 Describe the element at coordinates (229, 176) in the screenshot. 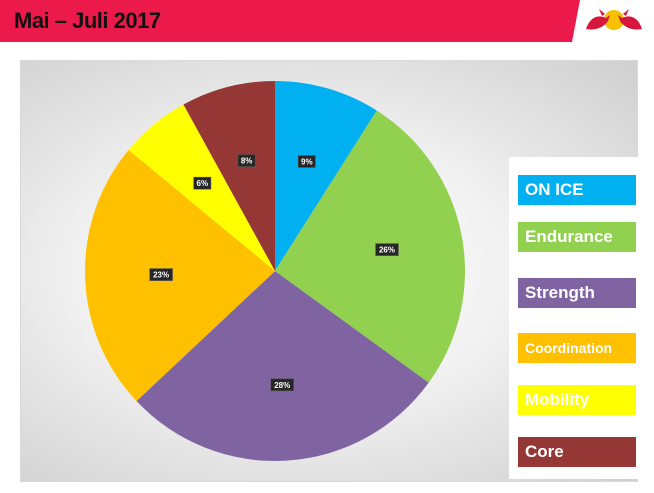

I see `pie-slice-core` at that location.